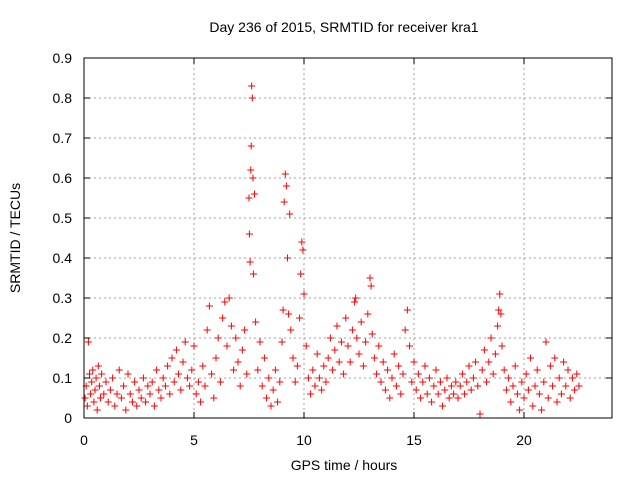 Image resolution: width=640 pixels, height=480 pixels. I want to click on y-tick-label: 0.8, so click(63, 98).